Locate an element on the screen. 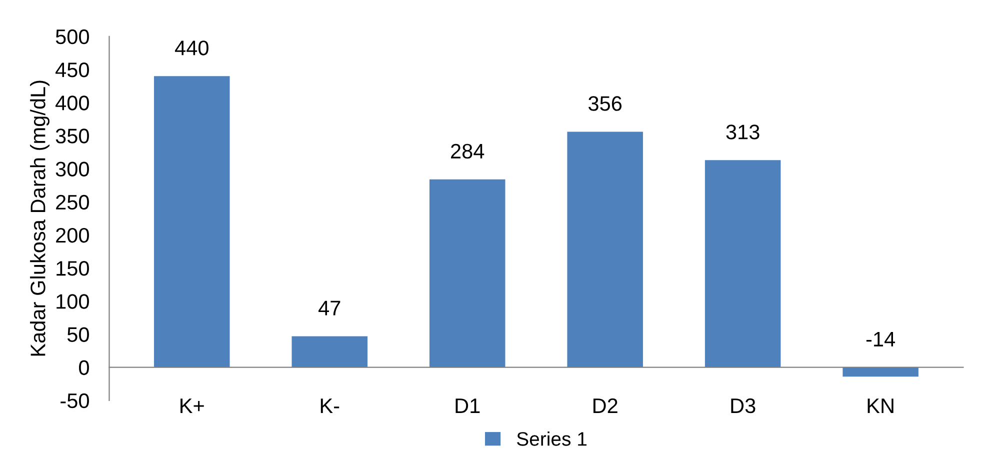  y-tick-label: 450 is located at coordinates (72, 70).